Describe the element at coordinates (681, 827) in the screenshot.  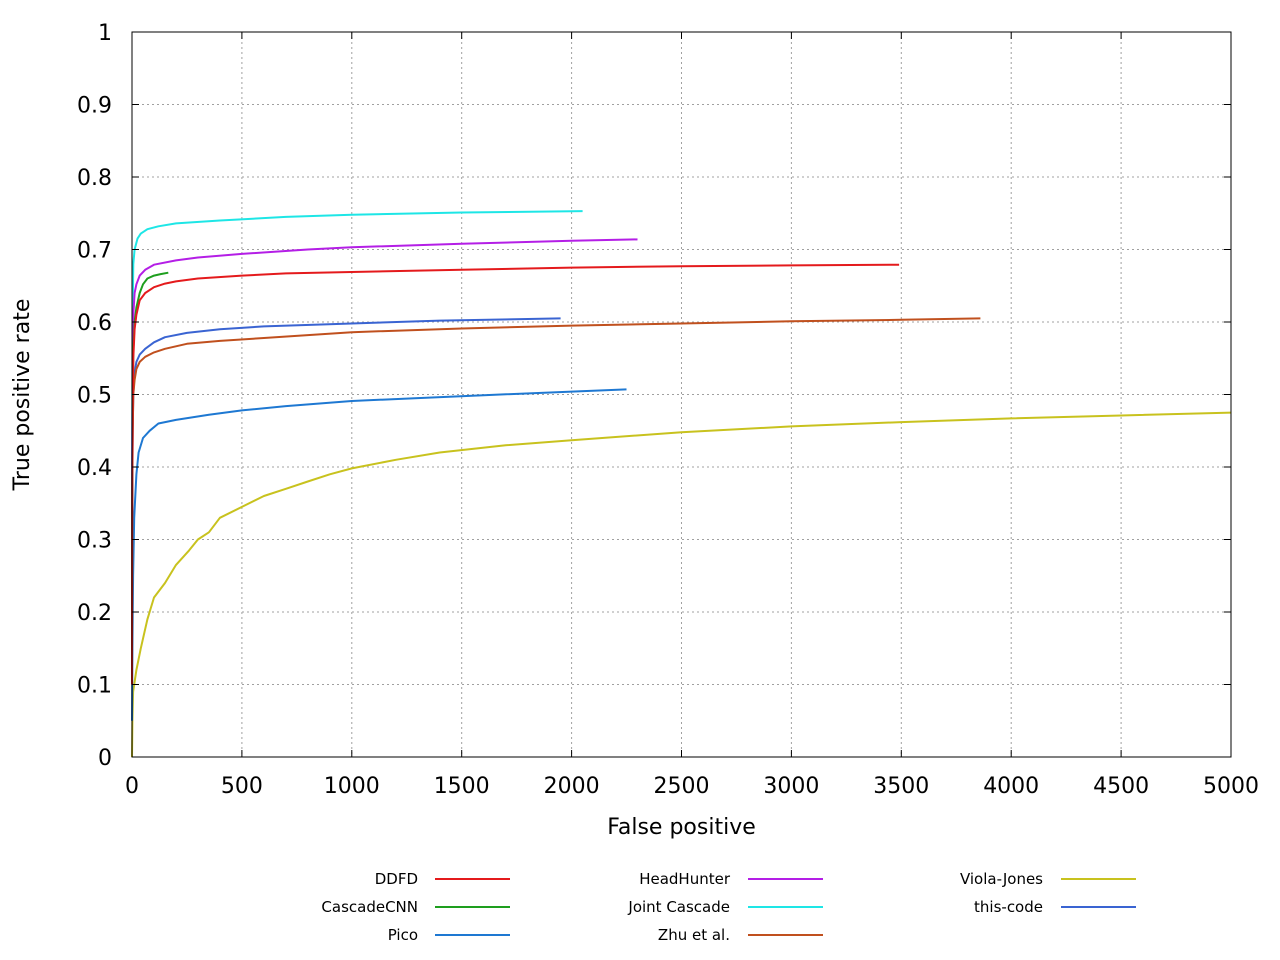
I see `x-axis-label: False positive` at that location.